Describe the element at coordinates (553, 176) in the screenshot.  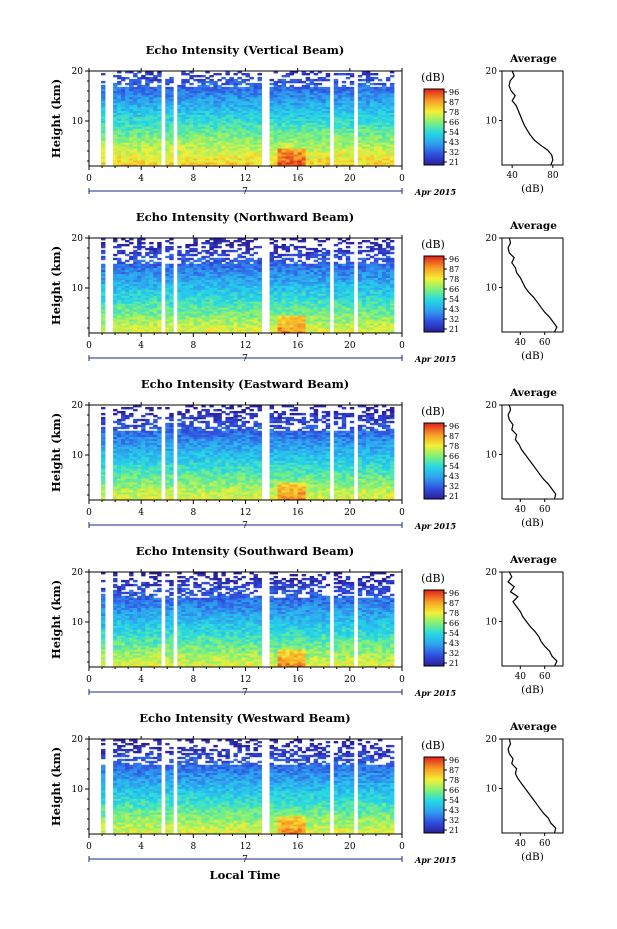
I see `avg-x-tick-label: 80` at that location.